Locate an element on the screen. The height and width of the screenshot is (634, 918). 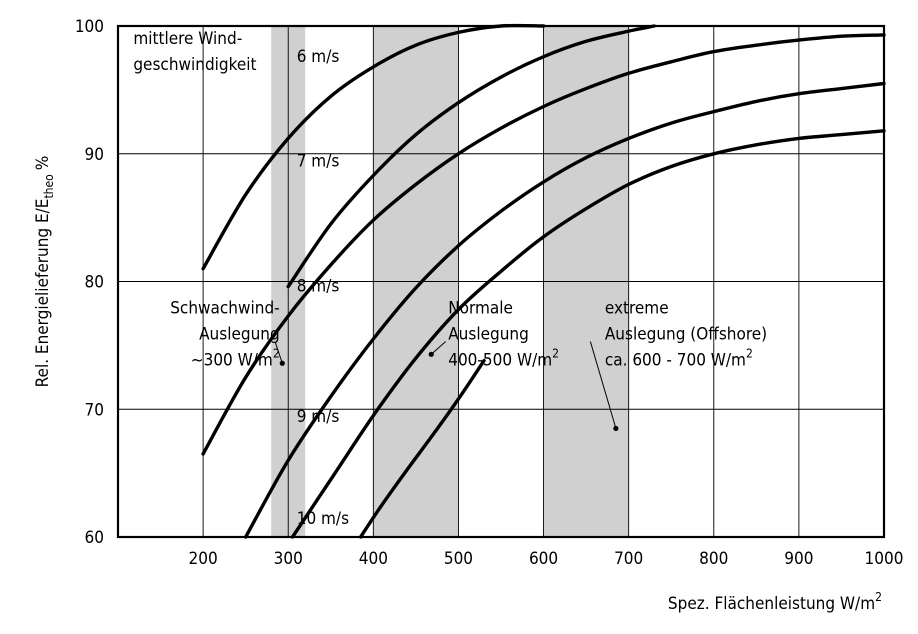
x-axis-title-sup: 2 is located at coordinates (878, 597).